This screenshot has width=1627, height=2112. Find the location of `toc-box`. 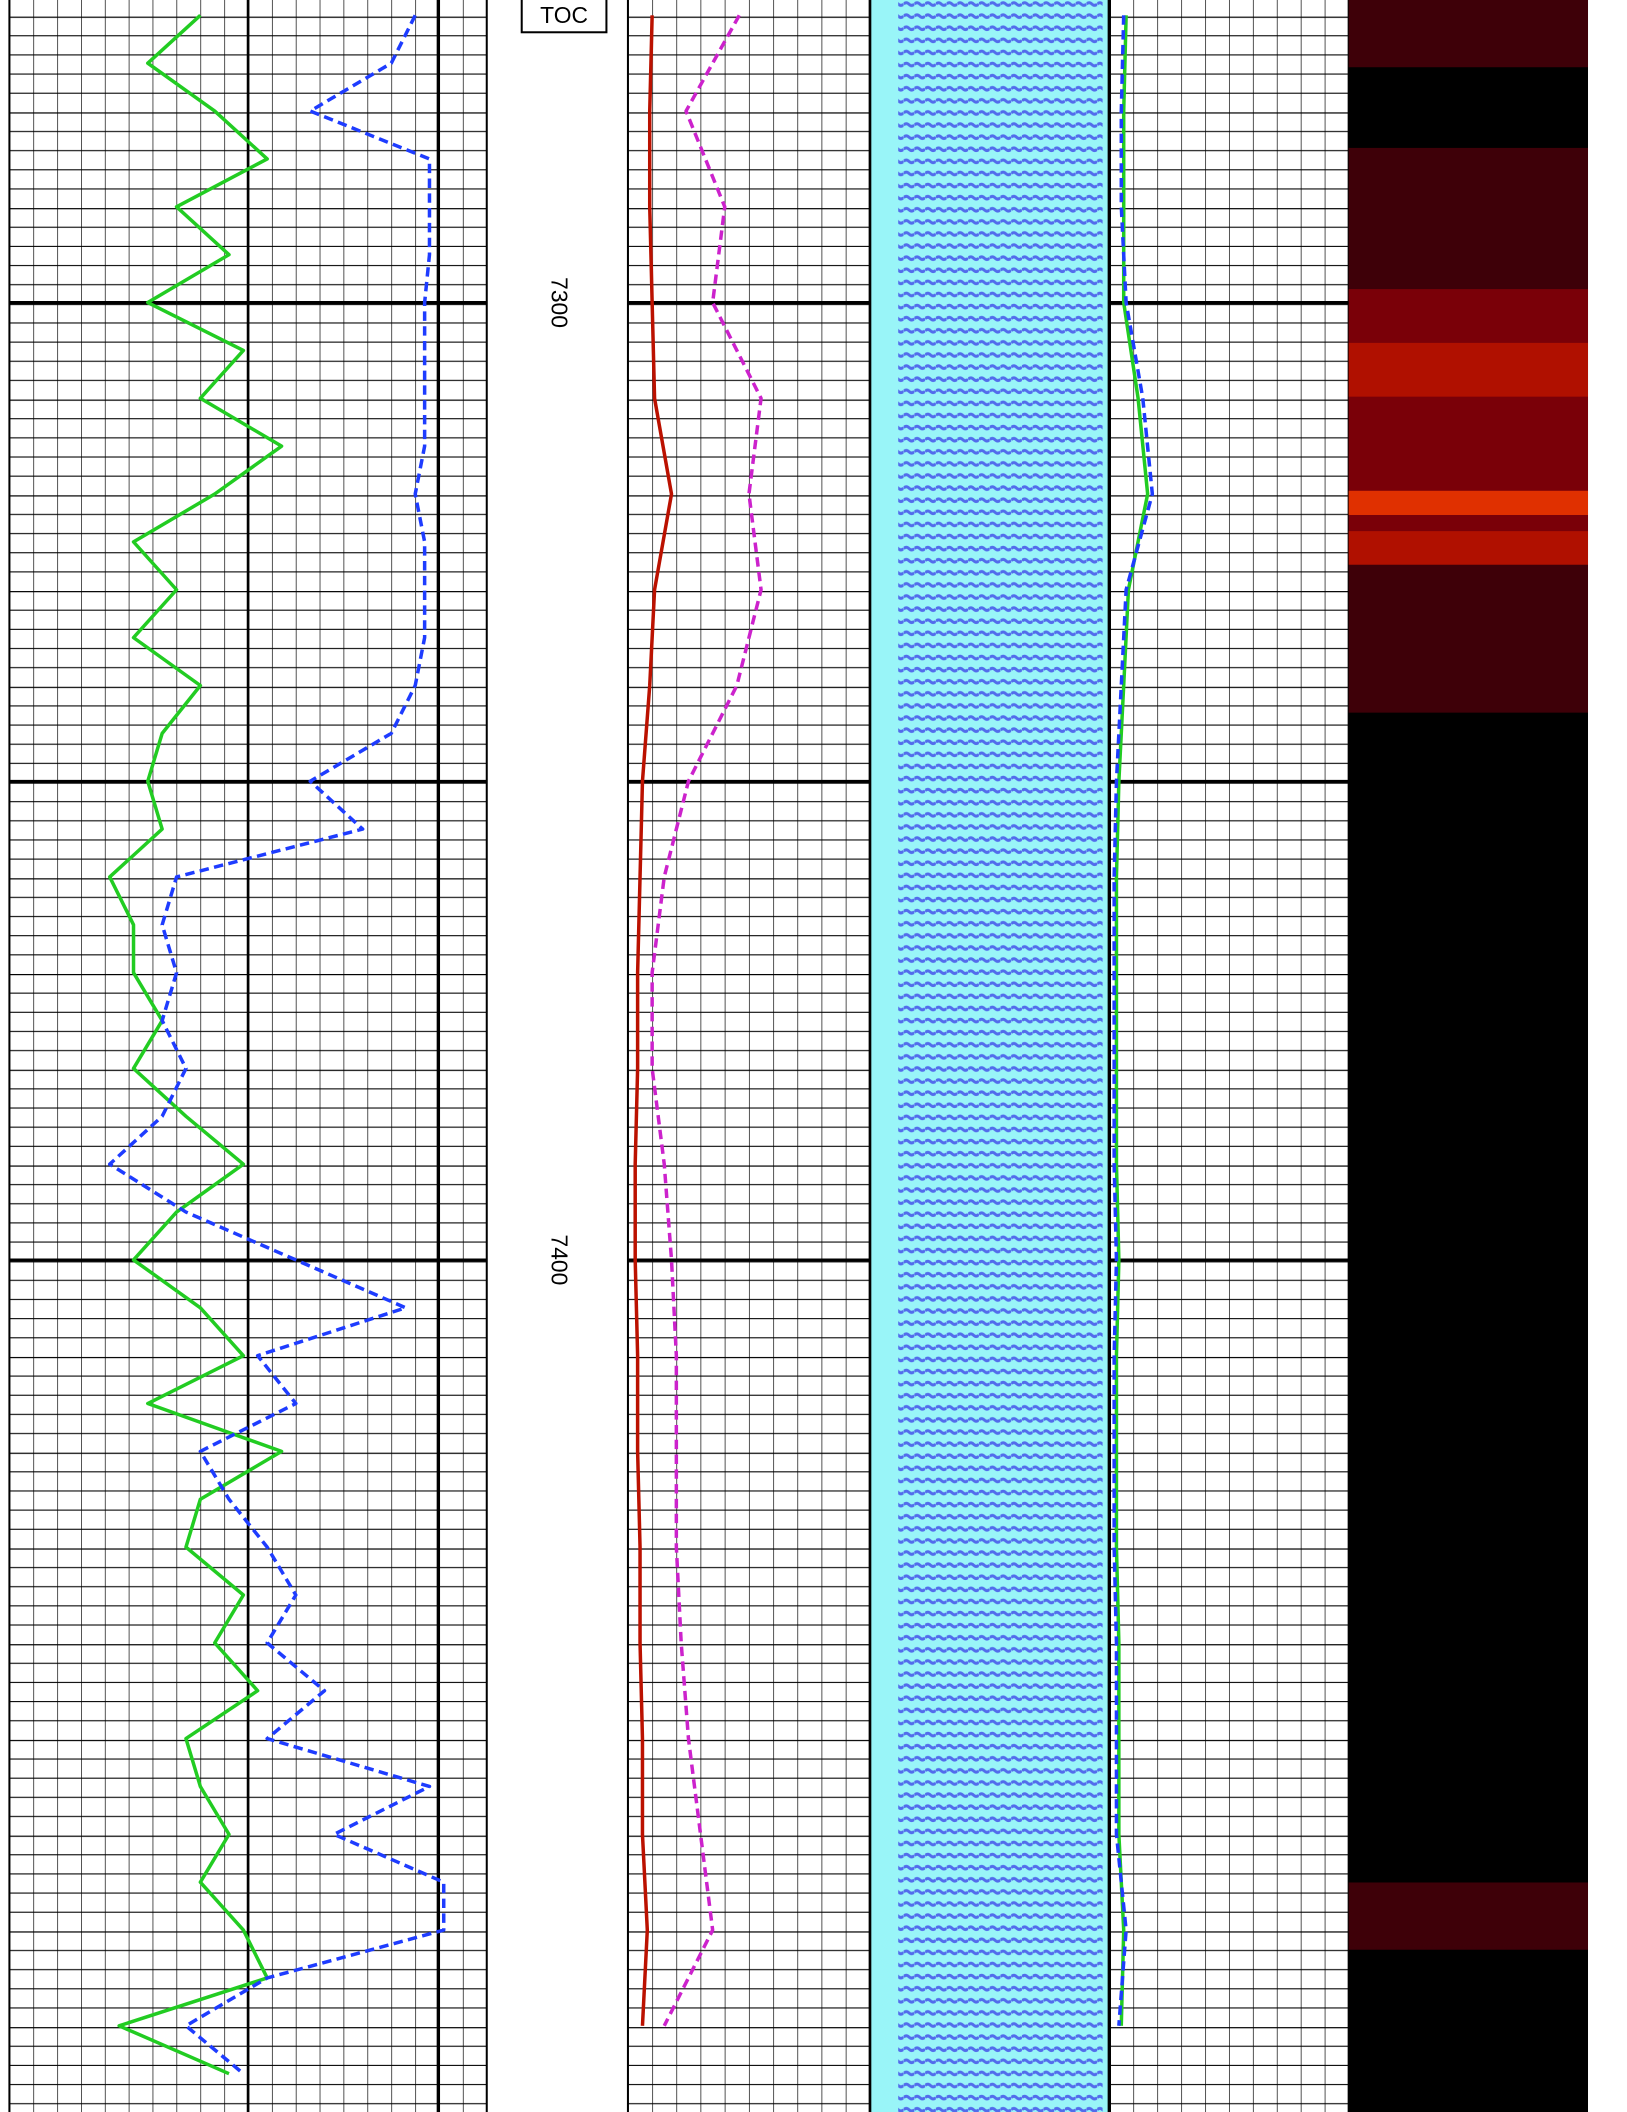

toc-box is located at coordinates (564, 17).